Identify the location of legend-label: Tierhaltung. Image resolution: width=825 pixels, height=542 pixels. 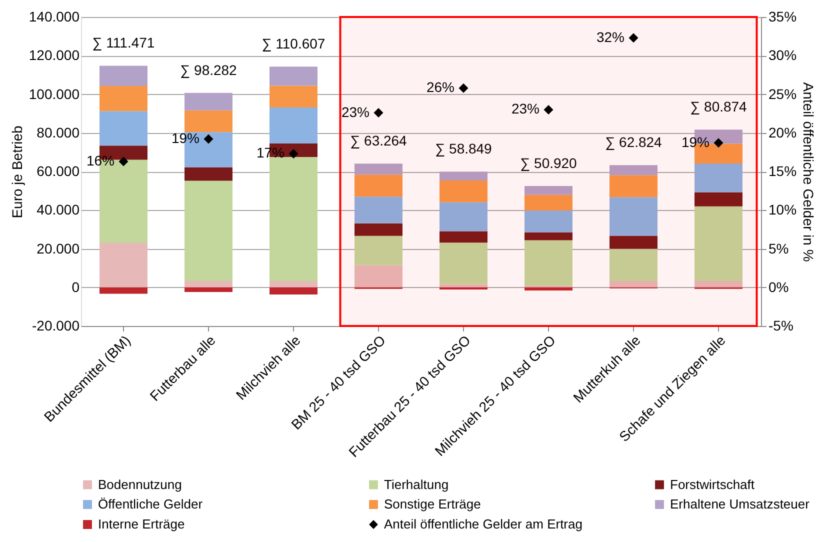
(416, 484).